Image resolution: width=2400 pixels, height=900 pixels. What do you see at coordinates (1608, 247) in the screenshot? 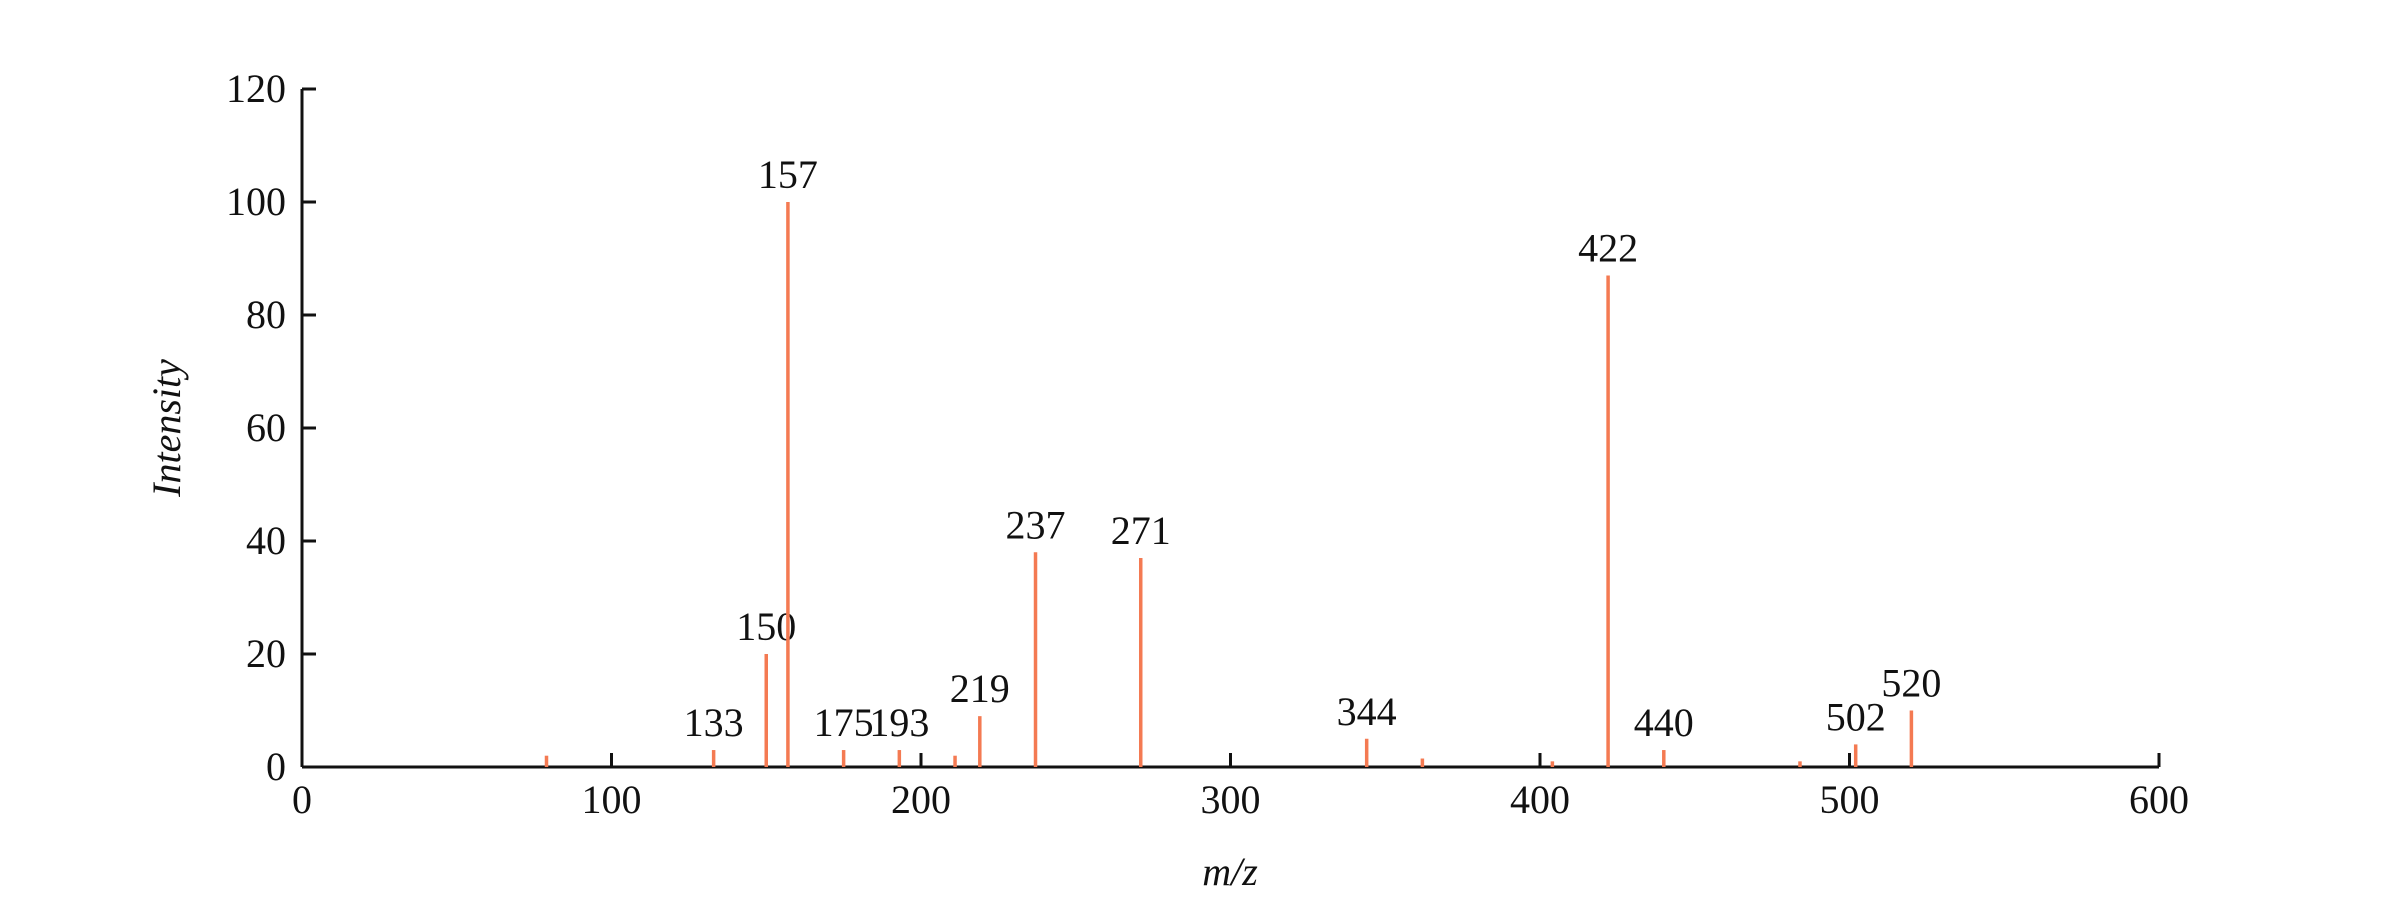
I see `peak-label: 422` at bounding box center [1608, 247].